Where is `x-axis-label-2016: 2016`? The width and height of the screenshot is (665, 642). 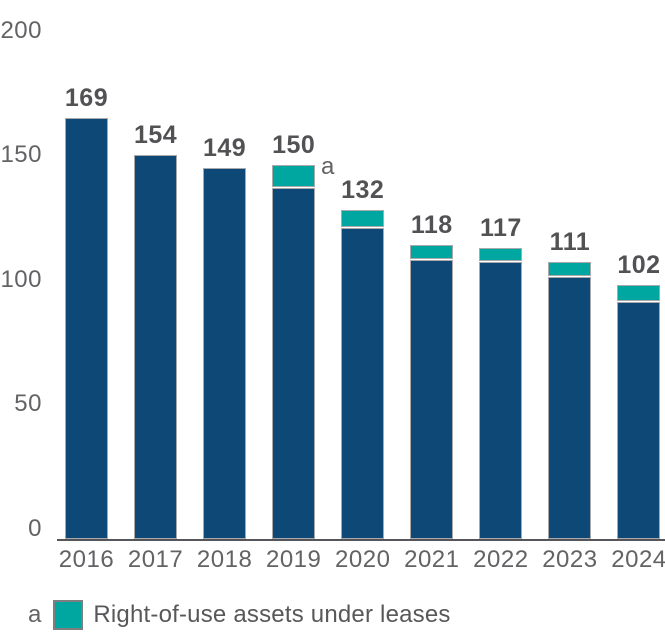 x-axis-label-2016: 2016 is located at coordinates (86, 559).